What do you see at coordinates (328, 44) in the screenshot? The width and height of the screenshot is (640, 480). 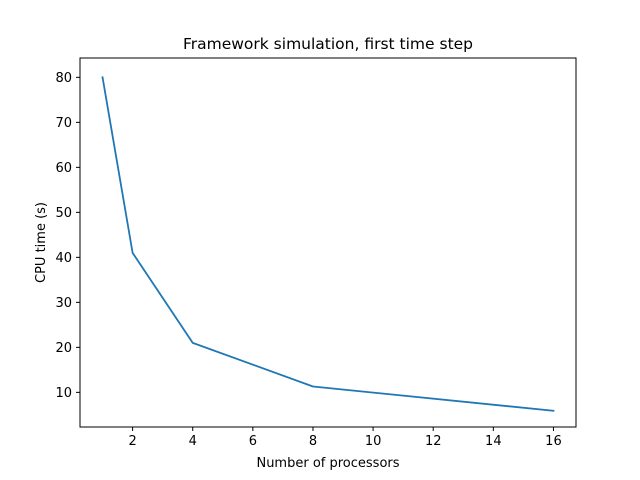 I see `chart-title: Framework simulation, first time step` at bounding box center [328, 44].